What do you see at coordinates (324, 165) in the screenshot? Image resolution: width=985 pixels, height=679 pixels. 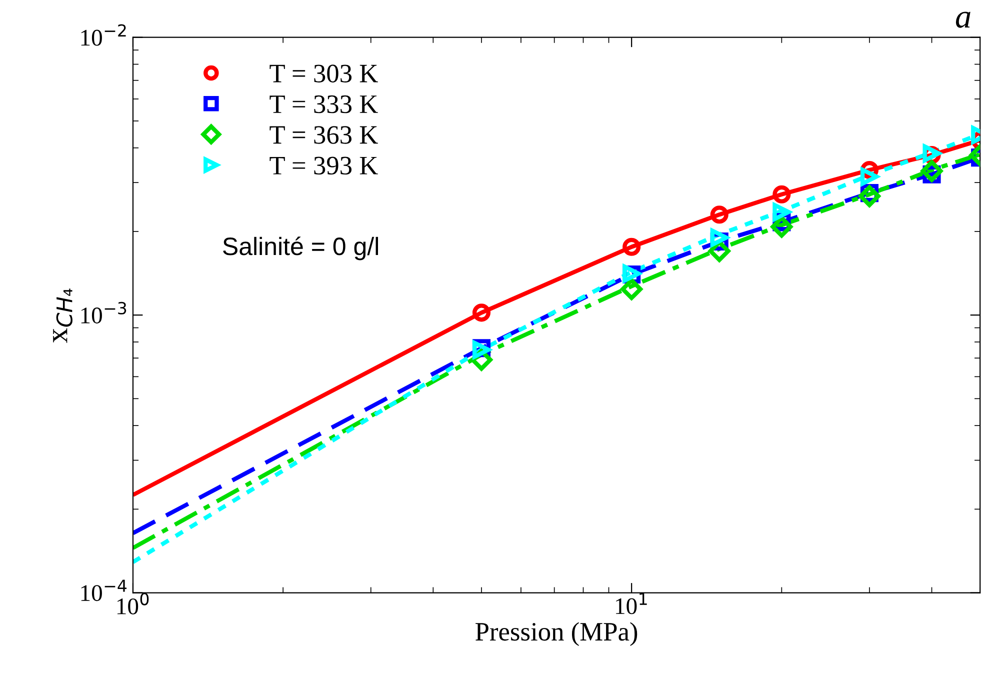 I see `legend-label: T = 393 K` at bounding box center [324, 165].